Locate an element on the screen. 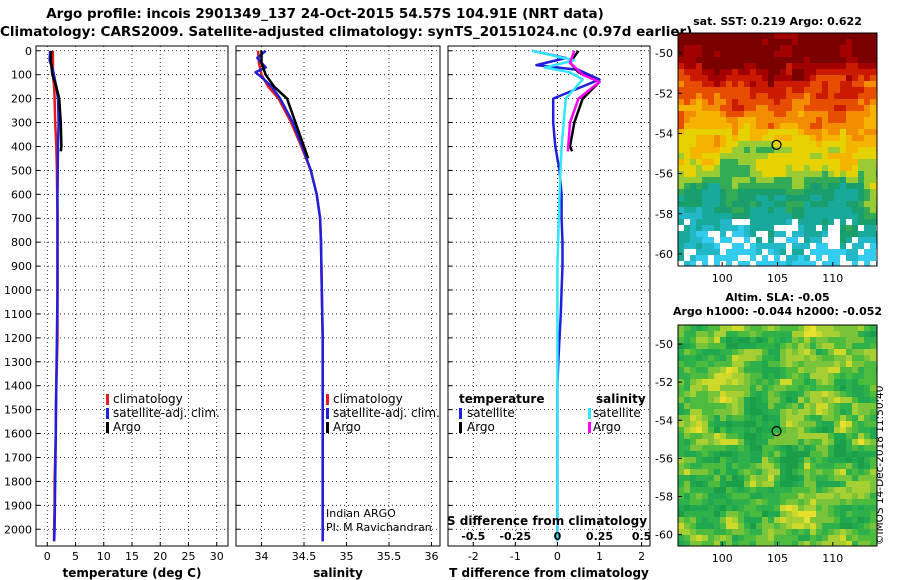 This screenshot has height=580, width=900. sdiff-tick-label: -0.25 is located at coordinates (515, 536).